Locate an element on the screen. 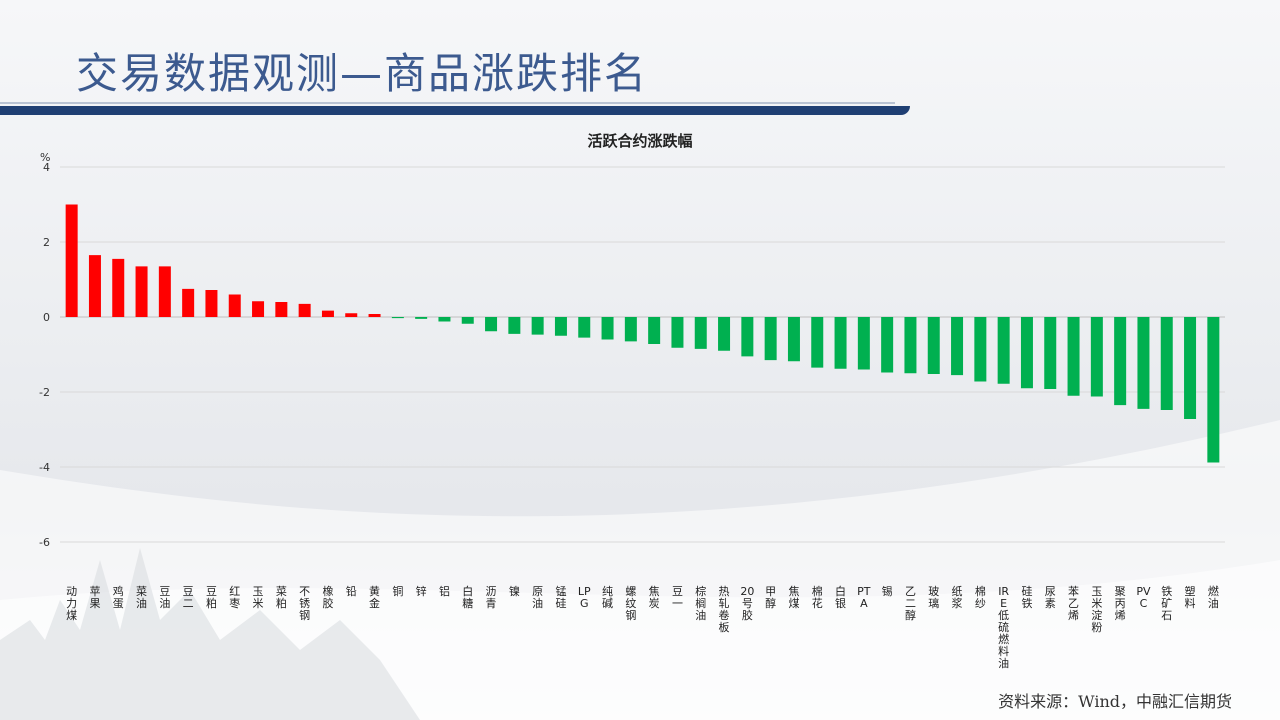 The width and height of the screenshot is (1280, 720). x-category-label: 原油 is located at coordinates (538, 597).